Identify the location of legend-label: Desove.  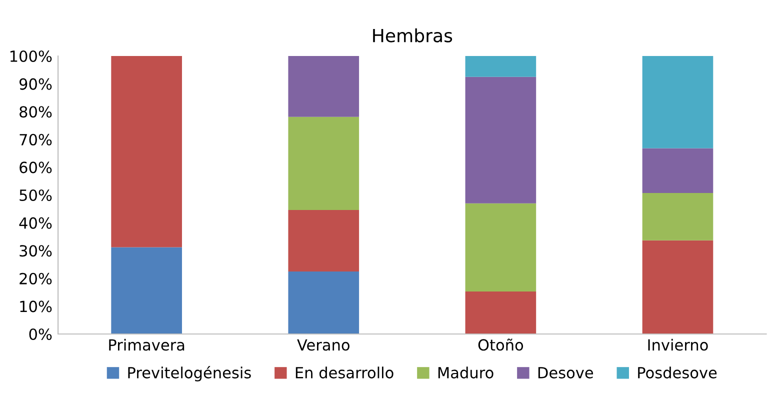
(566, 372).